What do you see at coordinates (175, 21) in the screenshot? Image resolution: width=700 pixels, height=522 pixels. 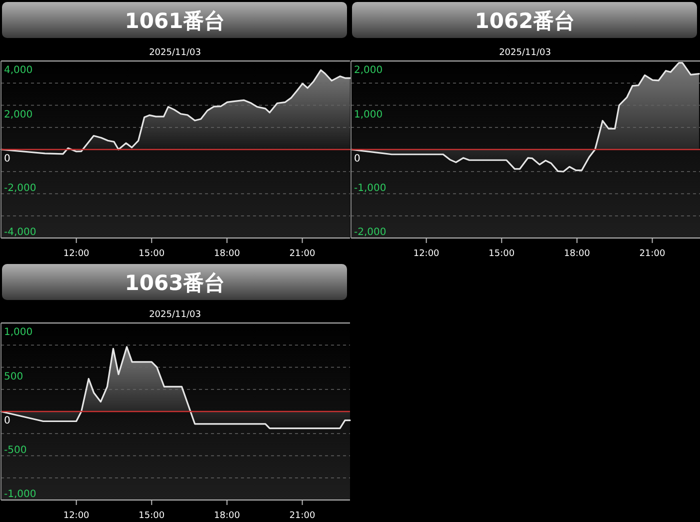 I see `chart-title: 1061番台` at bounding box center [175, 21].